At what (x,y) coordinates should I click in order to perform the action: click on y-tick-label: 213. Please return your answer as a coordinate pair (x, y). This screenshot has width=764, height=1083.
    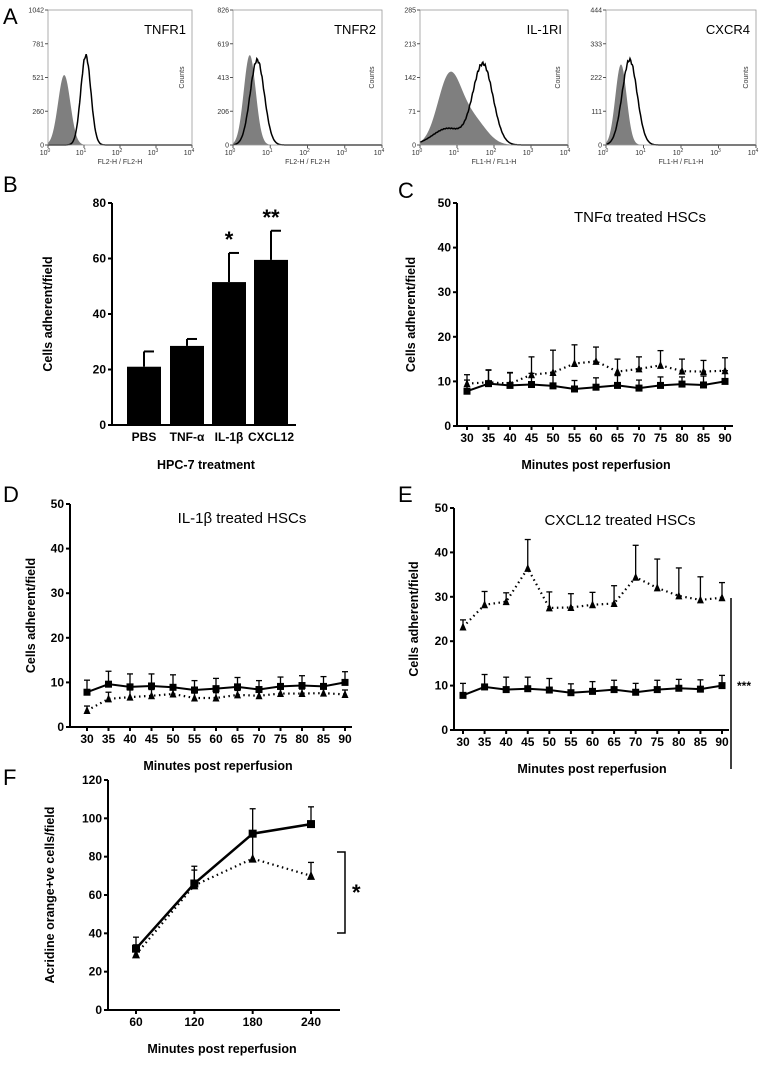
    Looking at the image, I should click on (410, 44).